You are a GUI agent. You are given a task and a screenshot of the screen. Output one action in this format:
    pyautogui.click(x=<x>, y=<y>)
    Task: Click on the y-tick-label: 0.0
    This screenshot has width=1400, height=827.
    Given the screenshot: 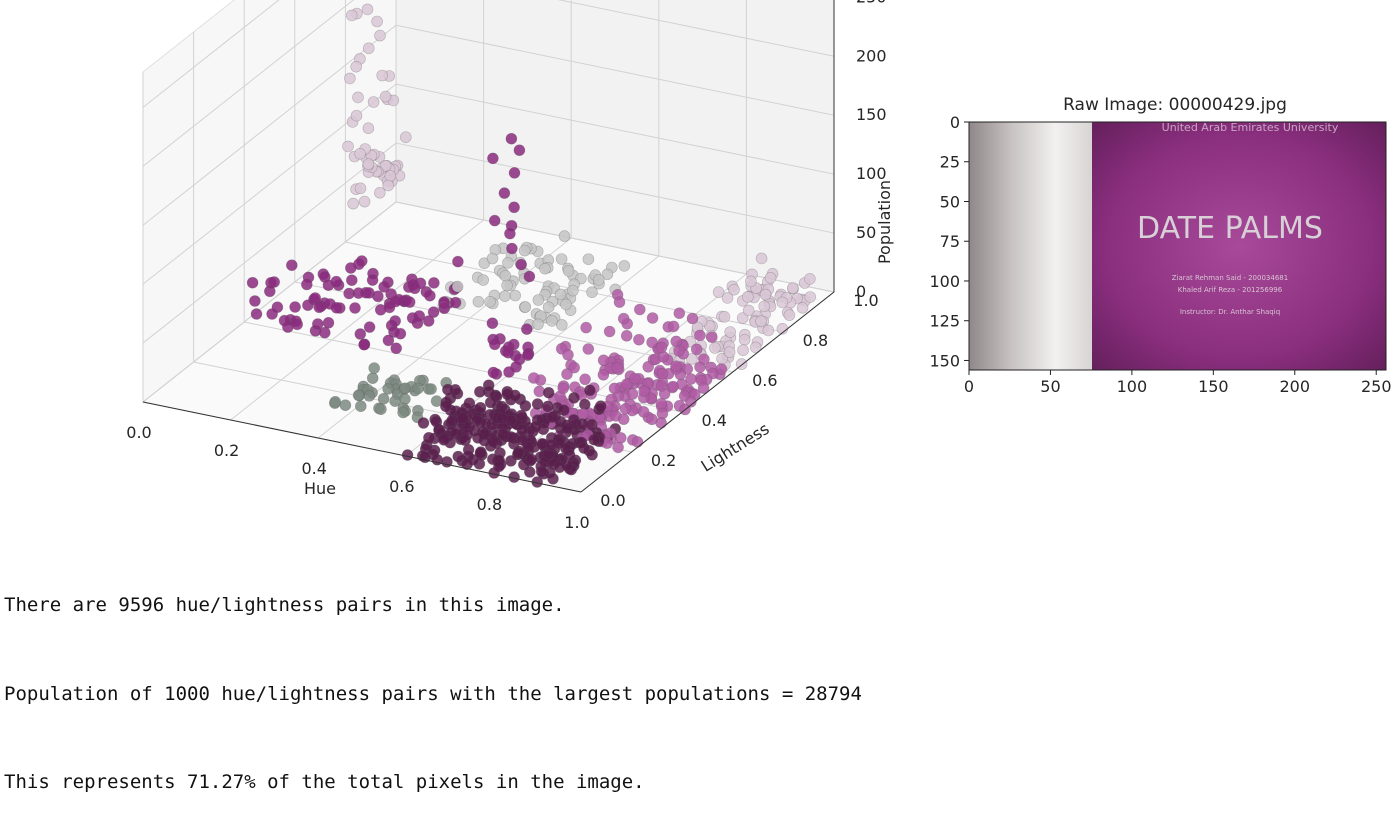 What is the action you would take?
    pyautogui.click(x=612, y=500)
    